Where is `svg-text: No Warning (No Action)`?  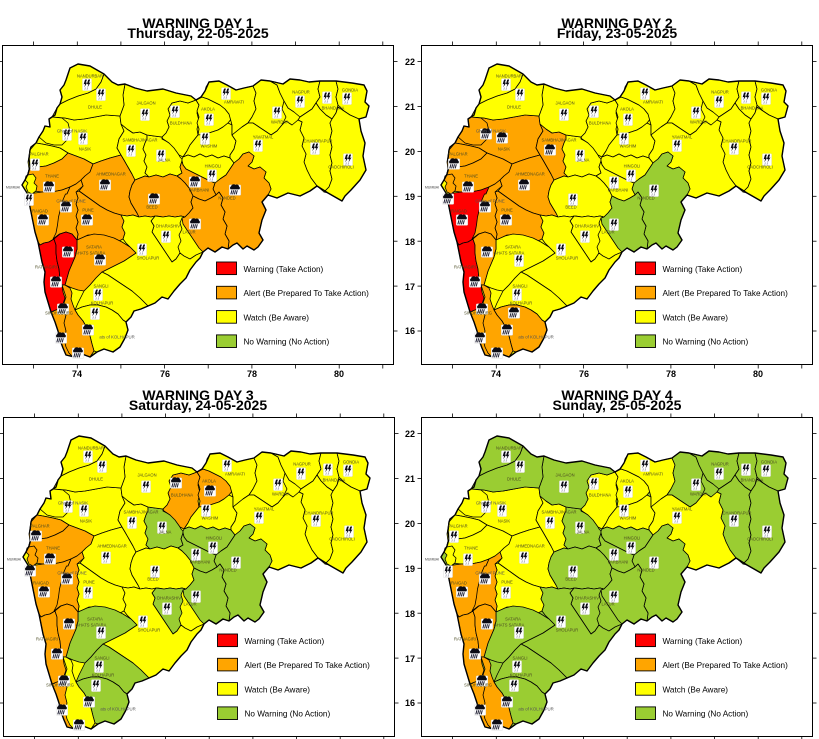
svg-text: No Warning (No Action) is located at coordinates (706, 714).